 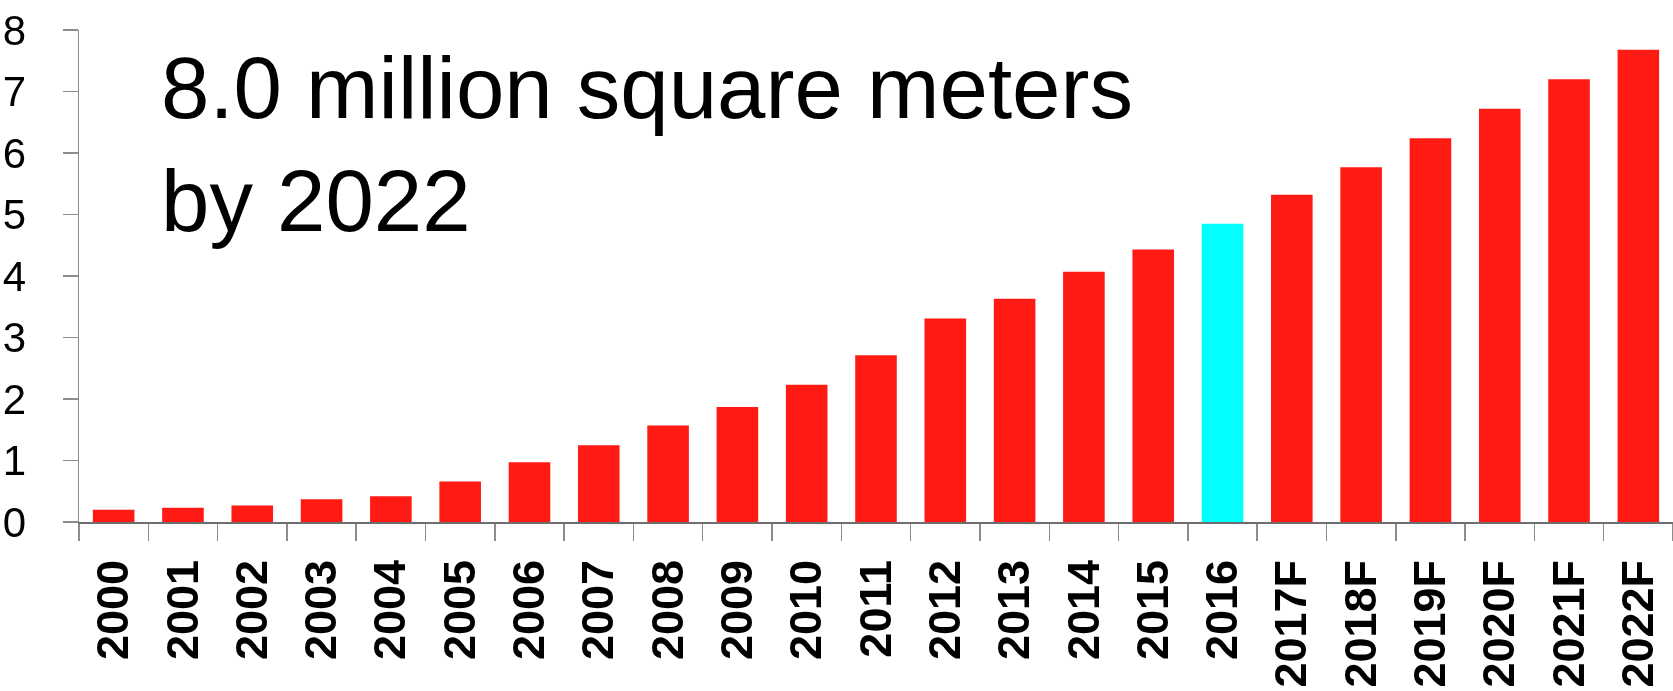 What do you see at coordinates (1014, 610) in the screenshot?
I see `x-tick-label: 2013` at bounding box center [1014, 610].